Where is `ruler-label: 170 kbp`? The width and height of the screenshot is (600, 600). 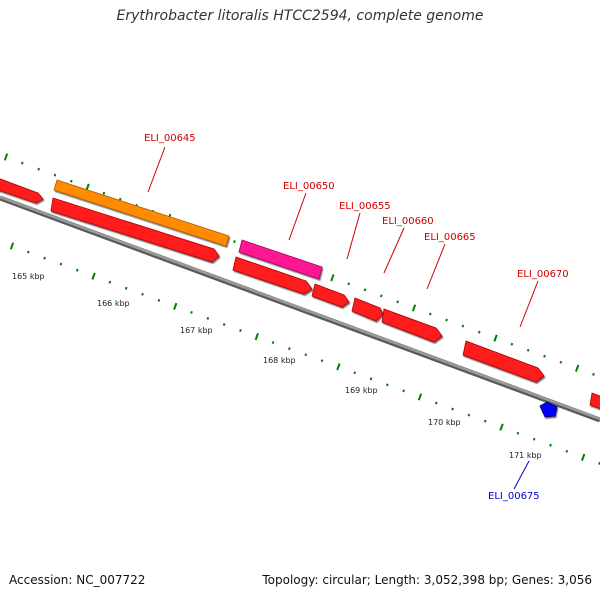 ruler-label: 170 kbp is located at coordinates (444, 422).